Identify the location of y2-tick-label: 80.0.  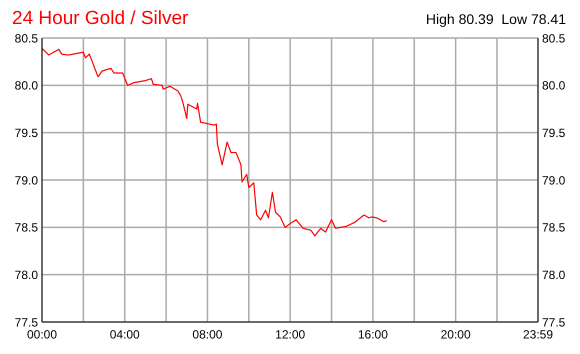
(554, 85).